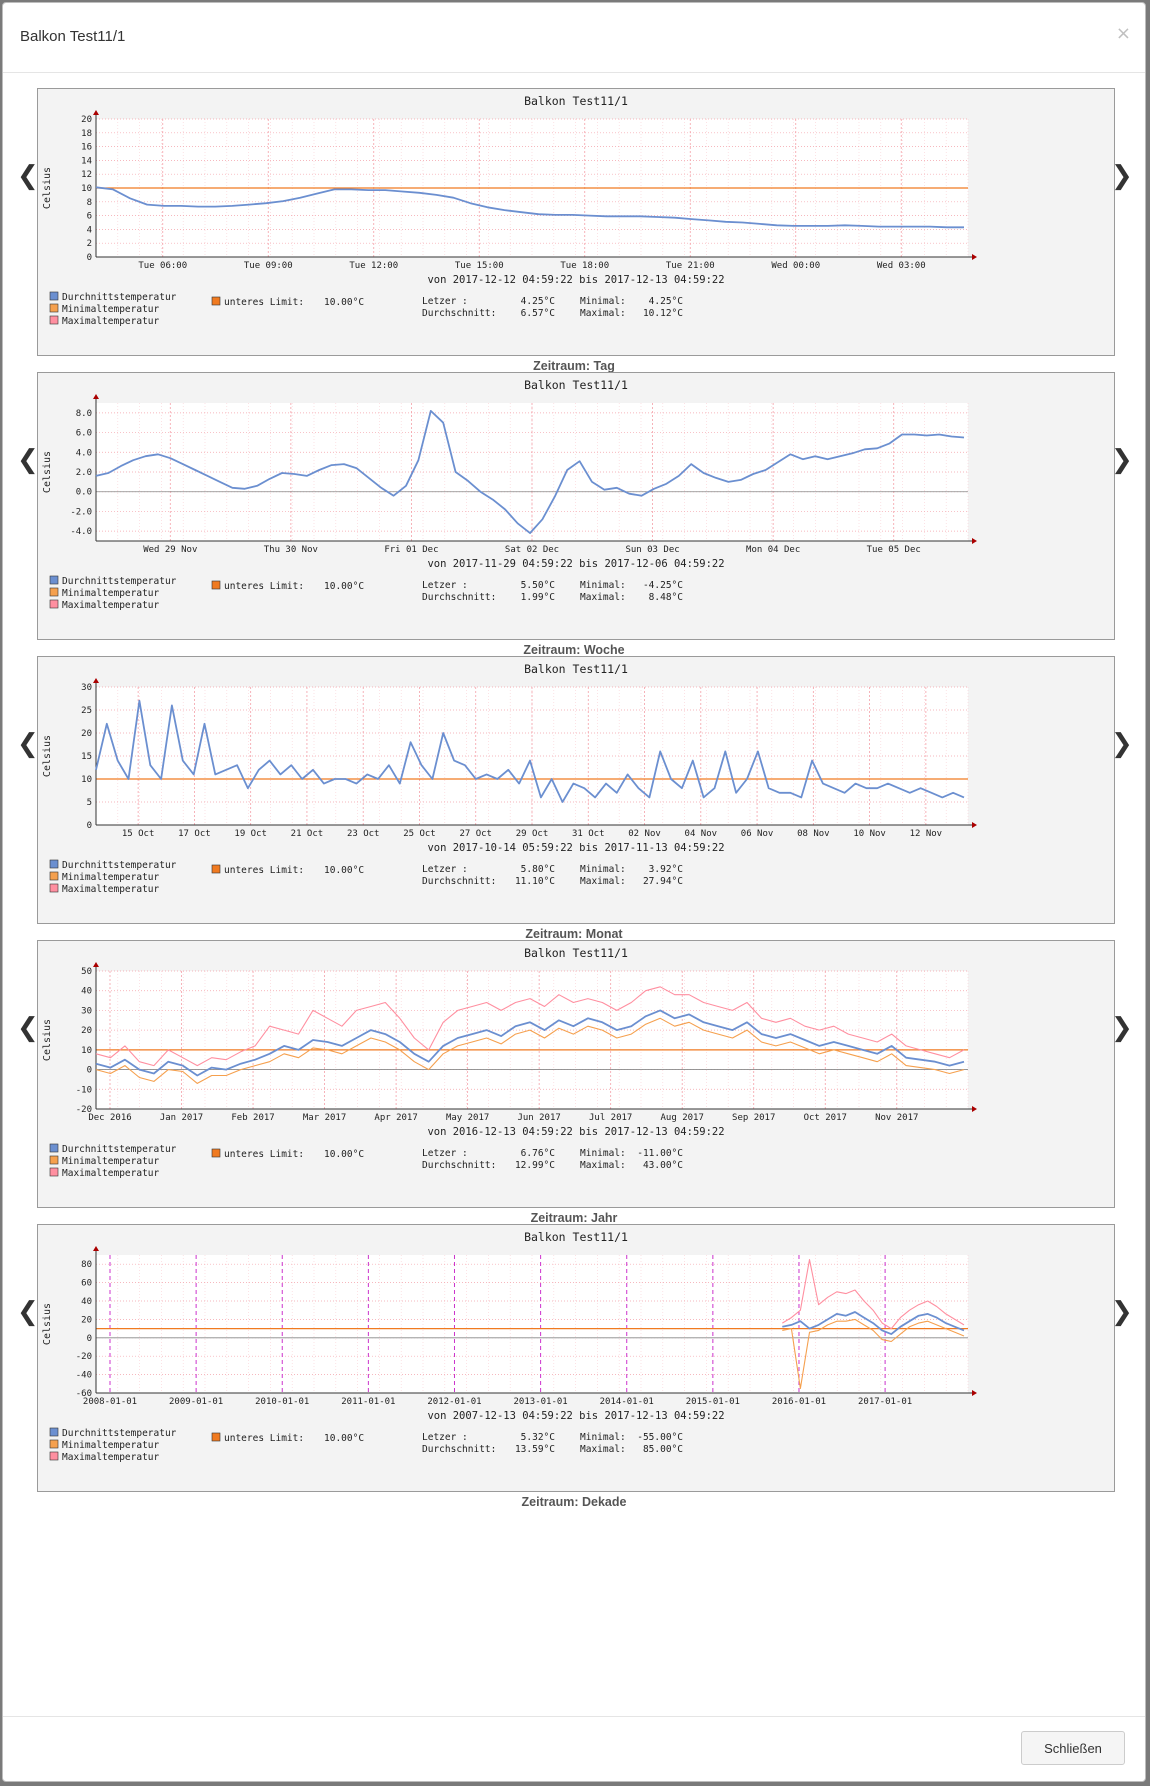  I want to click on y-tick-label: -10, so click(84, 1090).